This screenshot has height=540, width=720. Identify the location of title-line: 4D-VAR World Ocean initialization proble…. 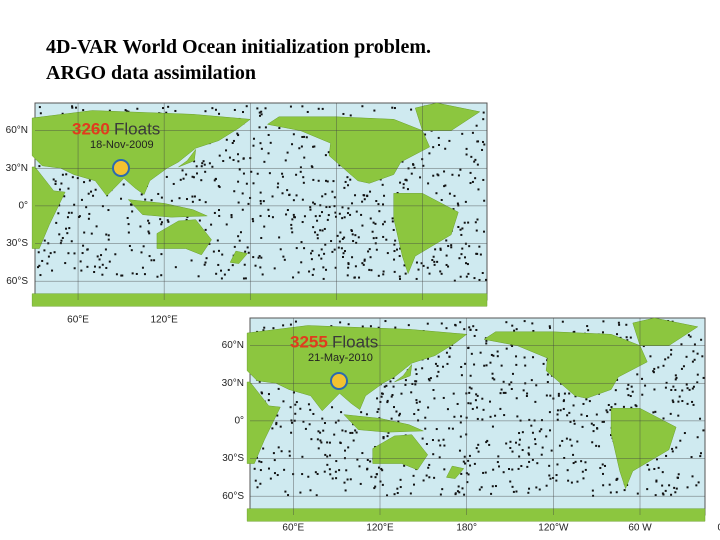
(239, 47).